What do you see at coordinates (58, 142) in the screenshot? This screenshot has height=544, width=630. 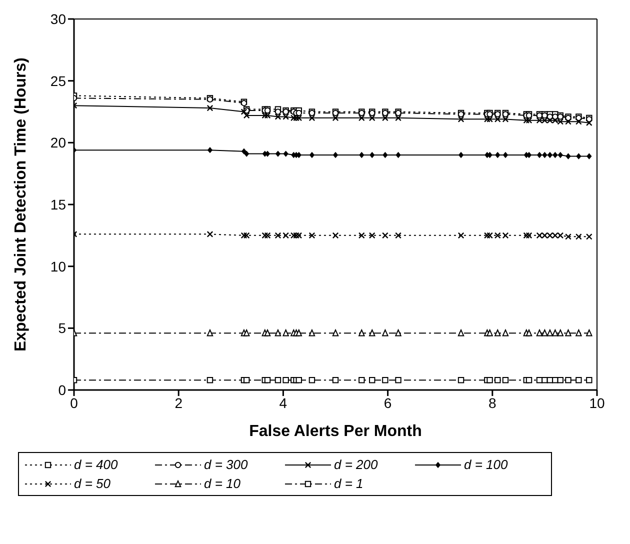 I see `y-tick-label: 20` at bounding box center [58, 142].